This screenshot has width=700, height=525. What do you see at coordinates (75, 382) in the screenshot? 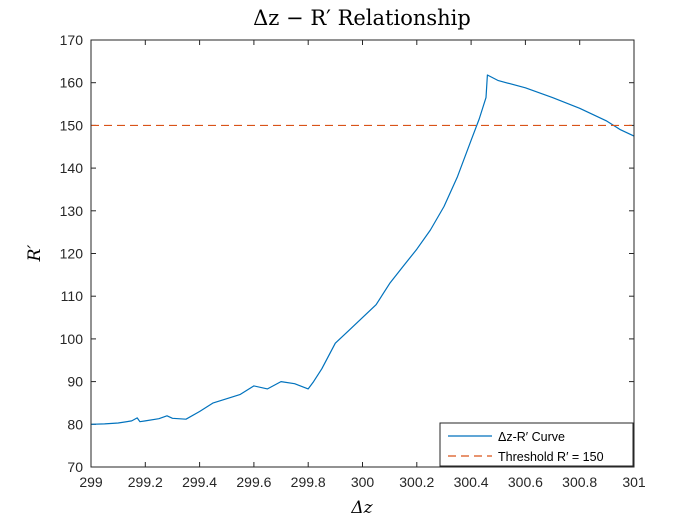
I see `y-tick-label: 90` at bounding box center [75, 382].